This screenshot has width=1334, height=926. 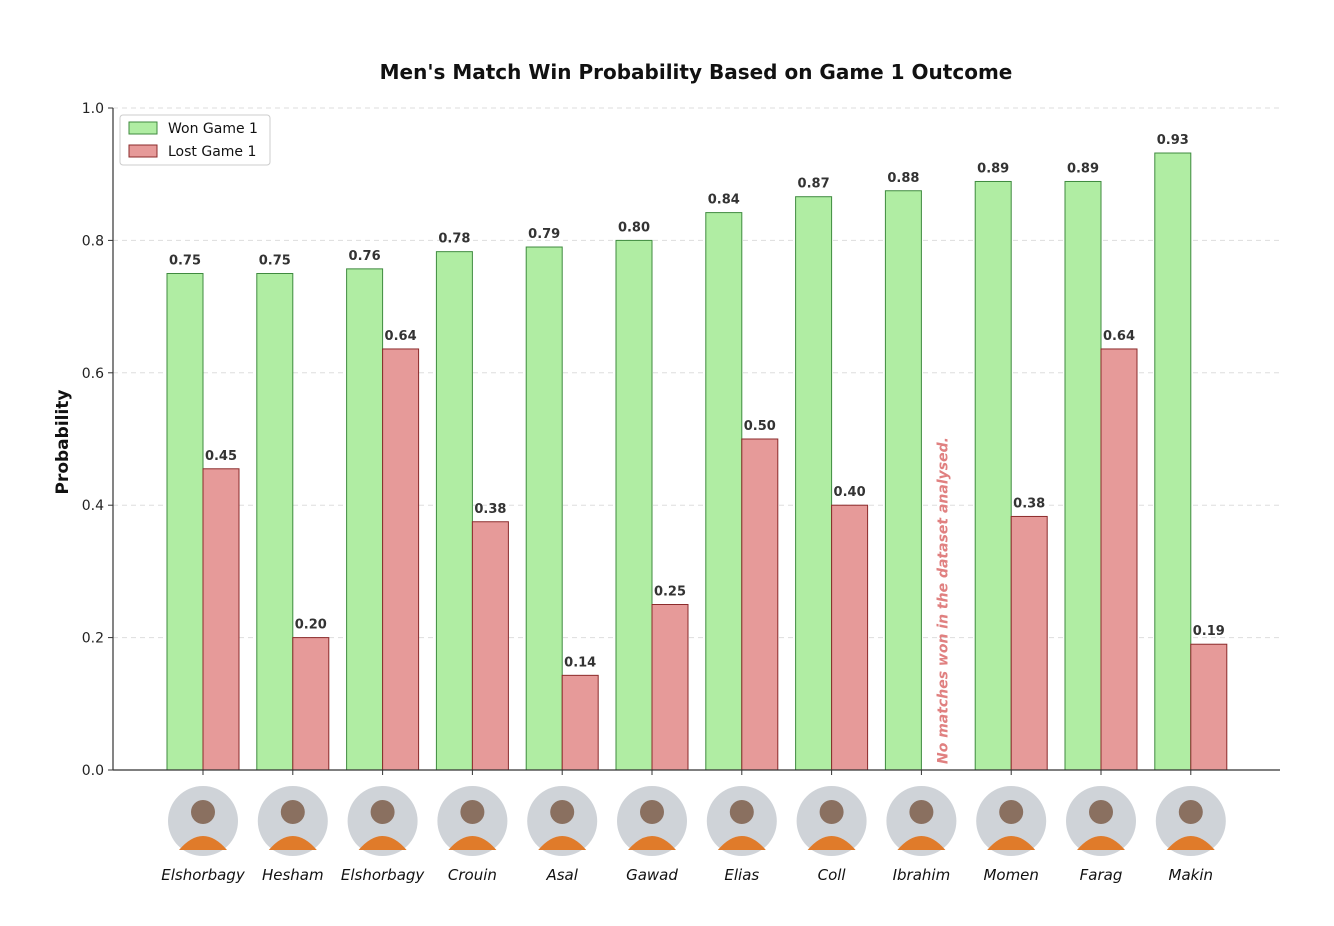 I want to click on data-label: 0.88, so click(x=903, y=178).